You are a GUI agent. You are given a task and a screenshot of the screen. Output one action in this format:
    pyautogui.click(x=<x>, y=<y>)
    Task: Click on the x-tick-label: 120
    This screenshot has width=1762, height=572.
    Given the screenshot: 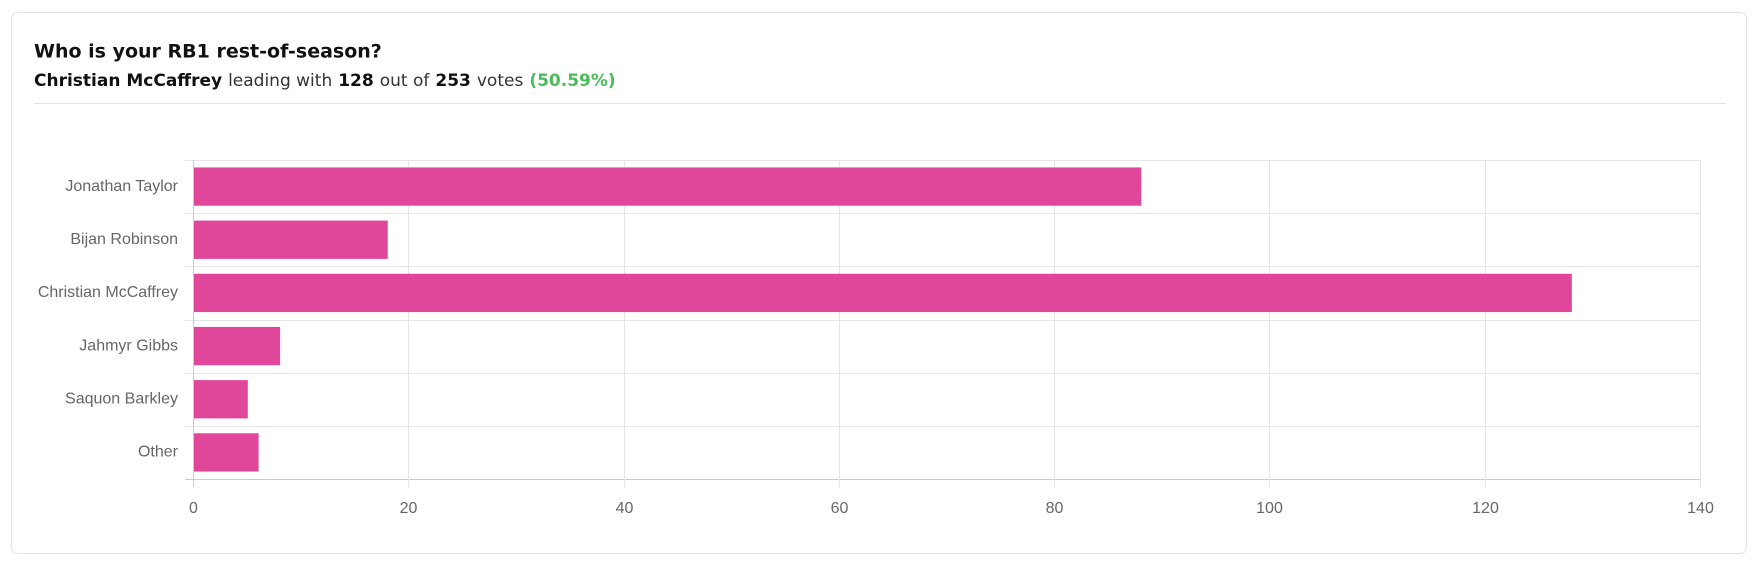 What is the action you would take?
    pyautogui.click(x=1485, y=508)
    